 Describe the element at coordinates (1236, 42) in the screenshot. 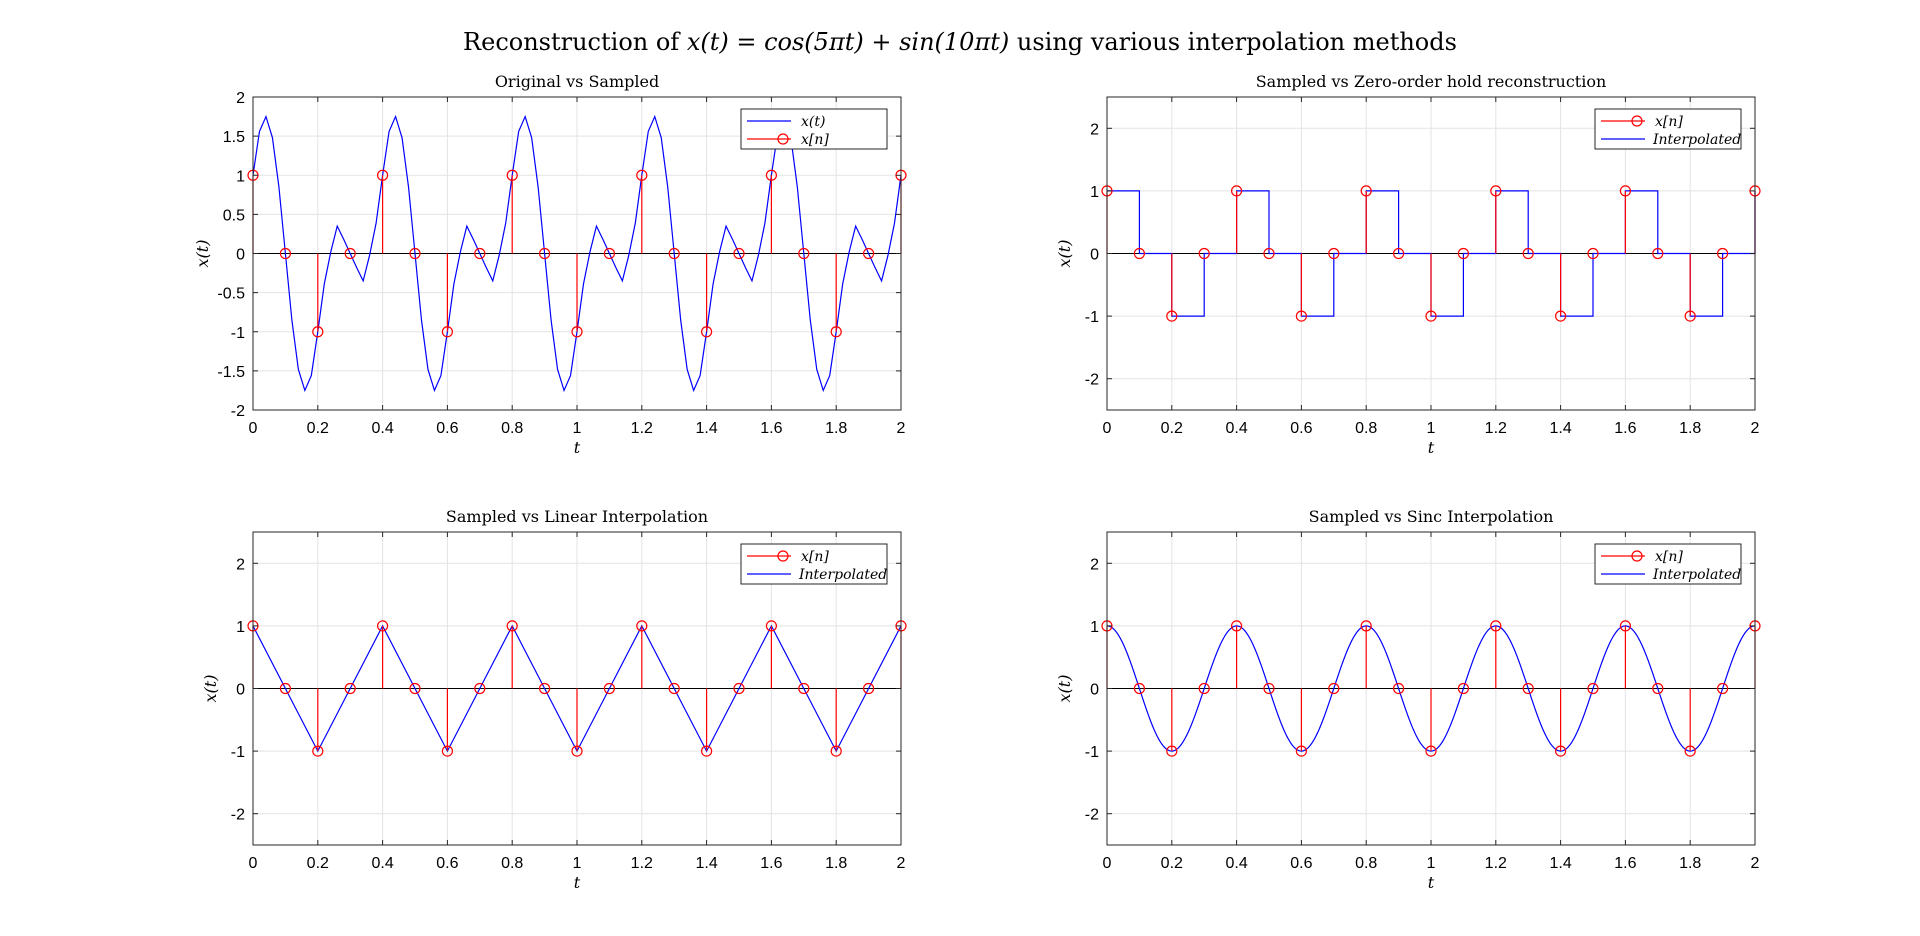

I see `figure-title-suffix: using various interpolation methods` at that location.